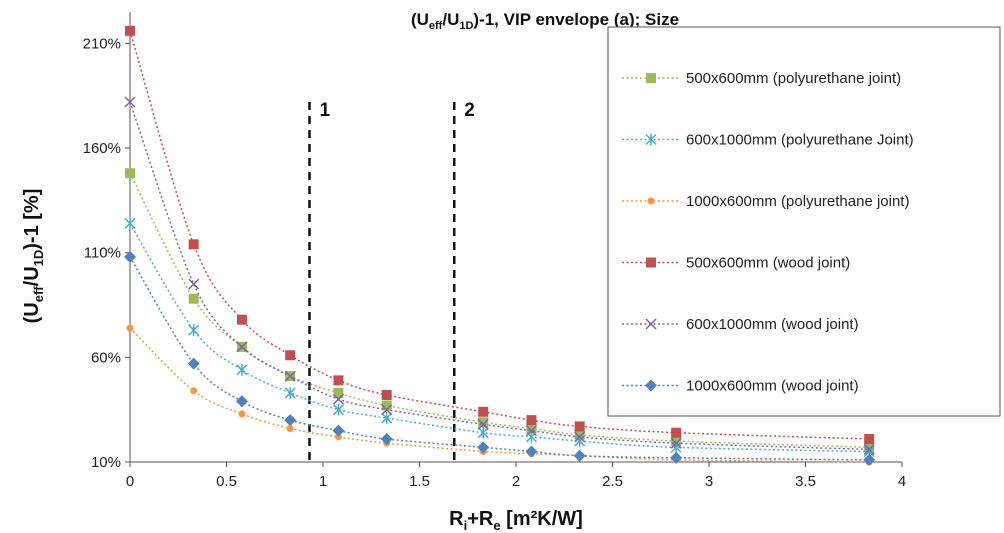 The height and width of the screenshot is (533, 1004). Describe the element at coordinates (709, 481) in the screenshot. I see `x-tick-label: 3` at that location.